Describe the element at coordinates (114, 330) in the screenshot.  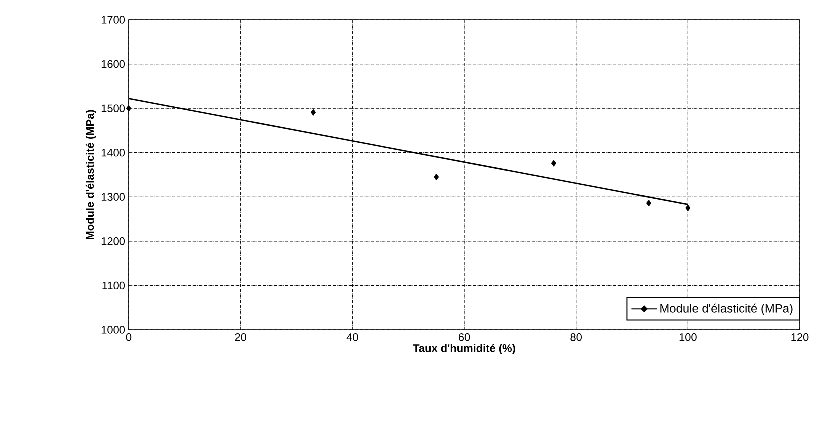
I see `y-tick-label: 1000` at that location.